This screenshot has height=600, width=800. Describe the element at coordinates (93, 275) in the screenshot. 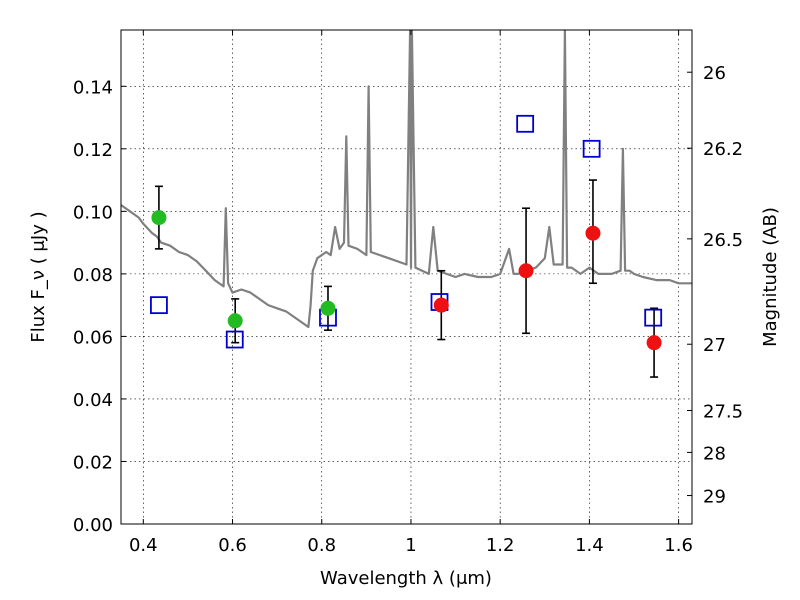

I see `y-tick-label-4: 0.08` at that location.